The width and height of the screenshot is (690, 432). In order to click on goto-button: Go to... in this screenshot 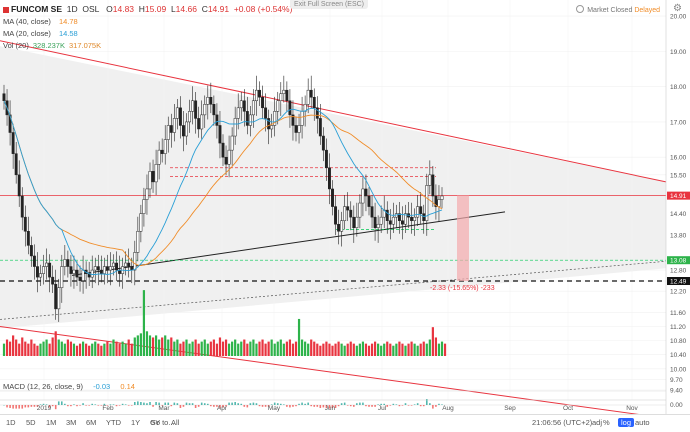, I will do `click(162, 422)`.